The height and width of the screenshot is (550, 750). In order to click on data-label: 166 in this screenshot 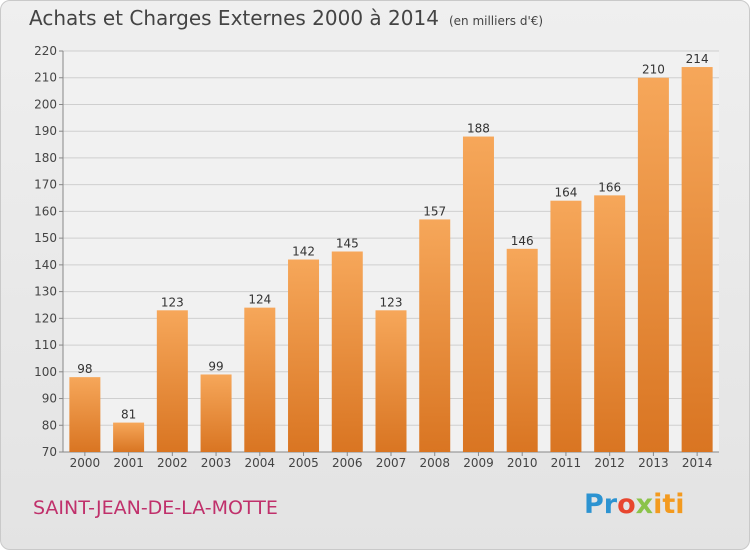, I will do `click(609, 187)`.